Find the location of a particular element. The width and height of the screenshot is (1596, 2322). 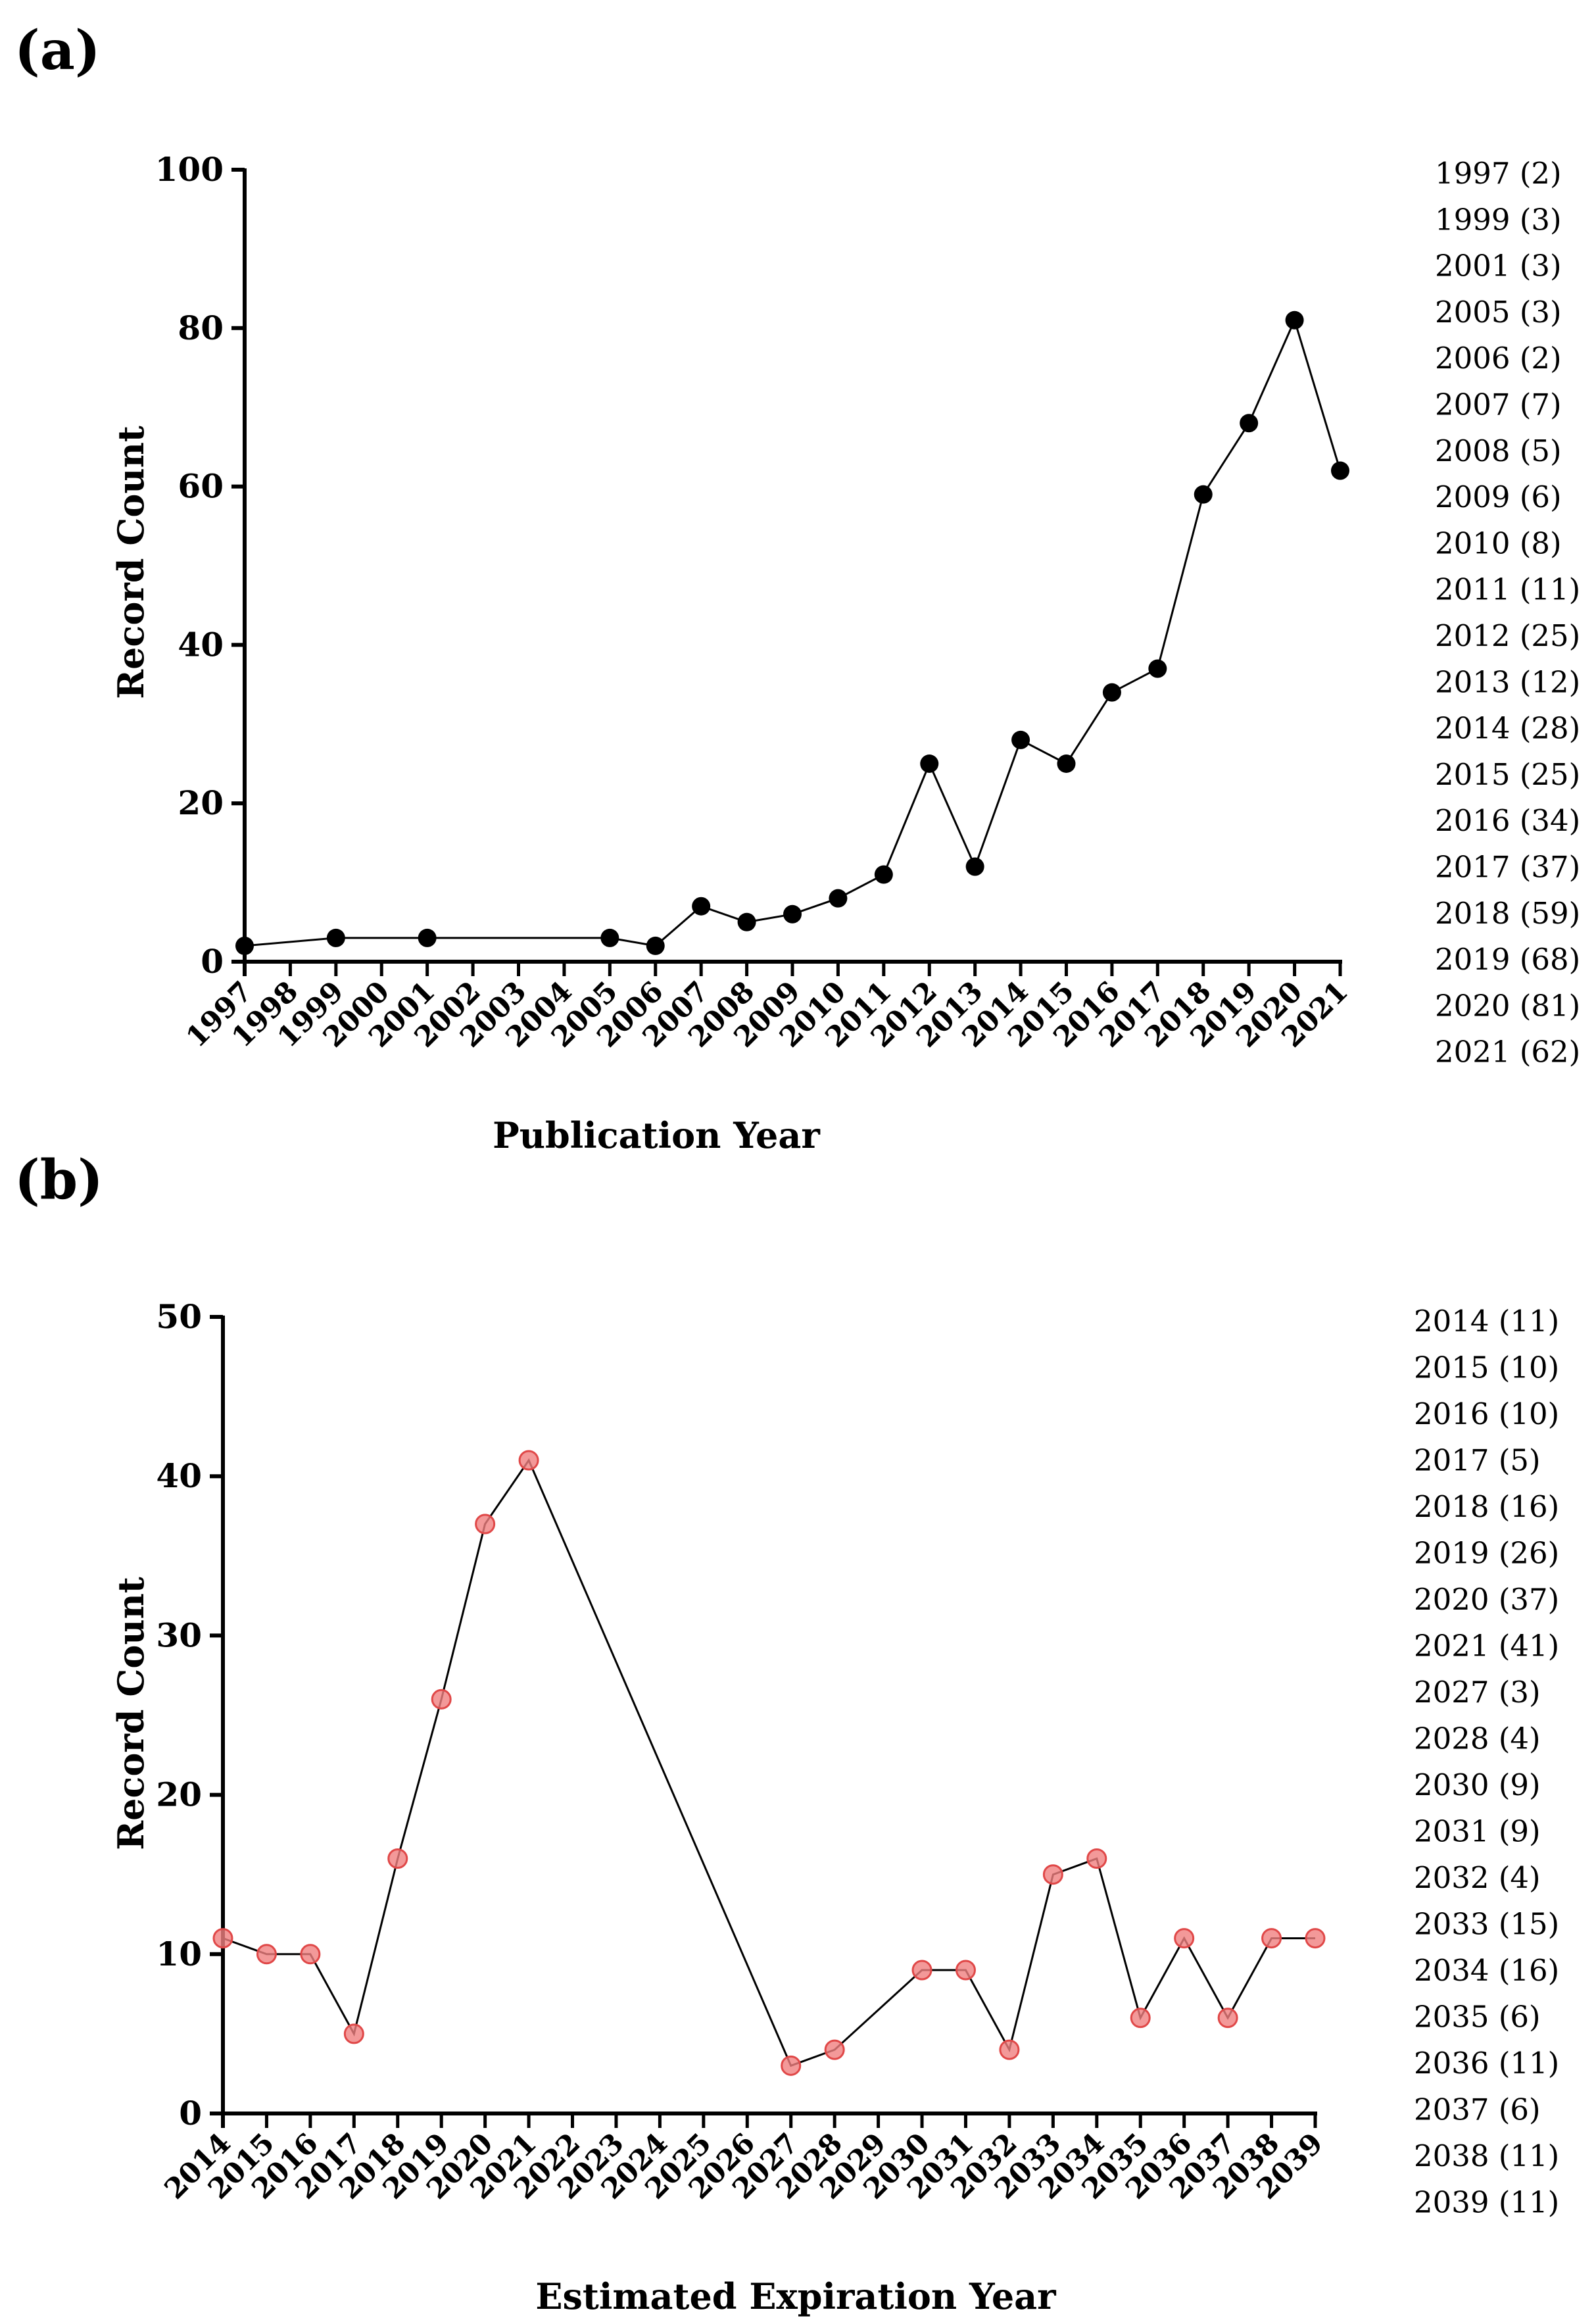

panel-a-label: (a) is located at coordinates (57, 51).